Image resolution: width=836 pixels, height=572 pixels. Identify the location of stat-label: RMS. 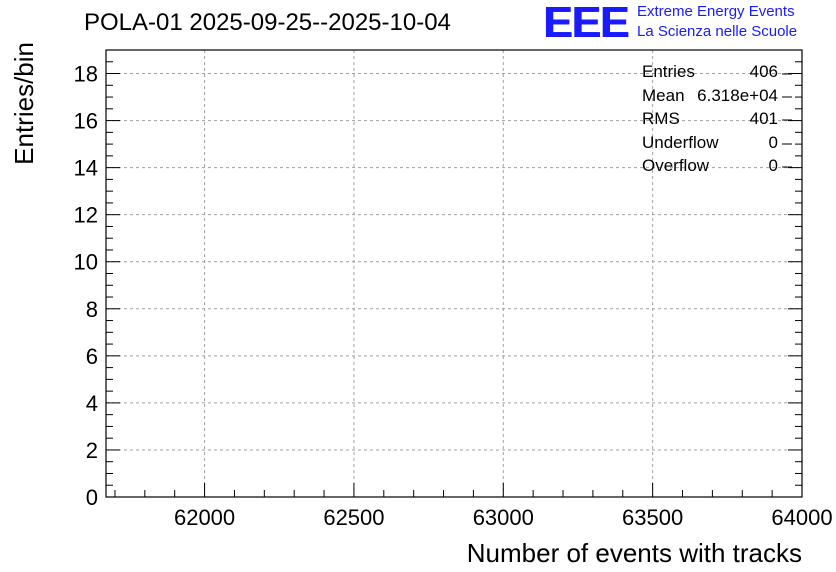
(661, 118).